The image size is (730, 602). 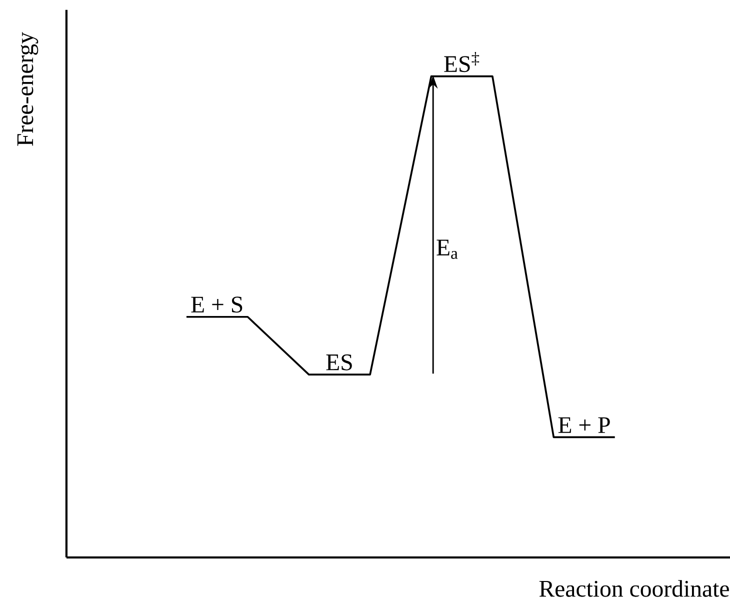 What do you see at coordinates (339, 362) in the screenshot?
I see `annotation: ES` at bounding box center [339, 362].